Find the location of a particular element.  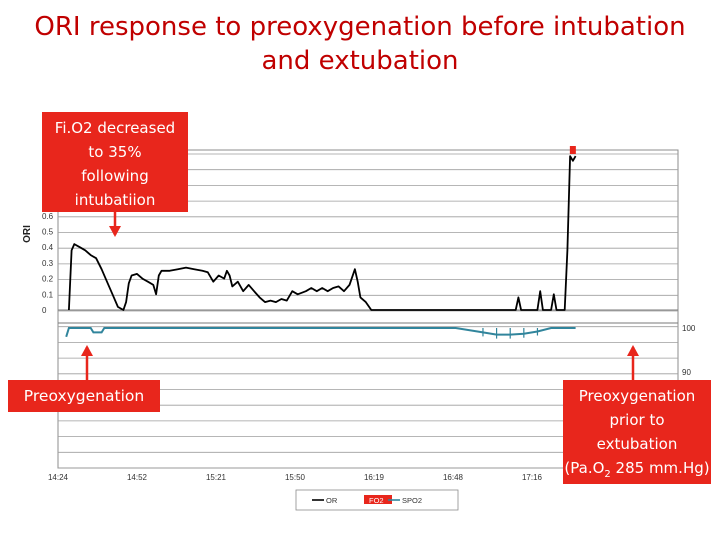

y-axis-label: ORI is located at coordinates (27, 234).